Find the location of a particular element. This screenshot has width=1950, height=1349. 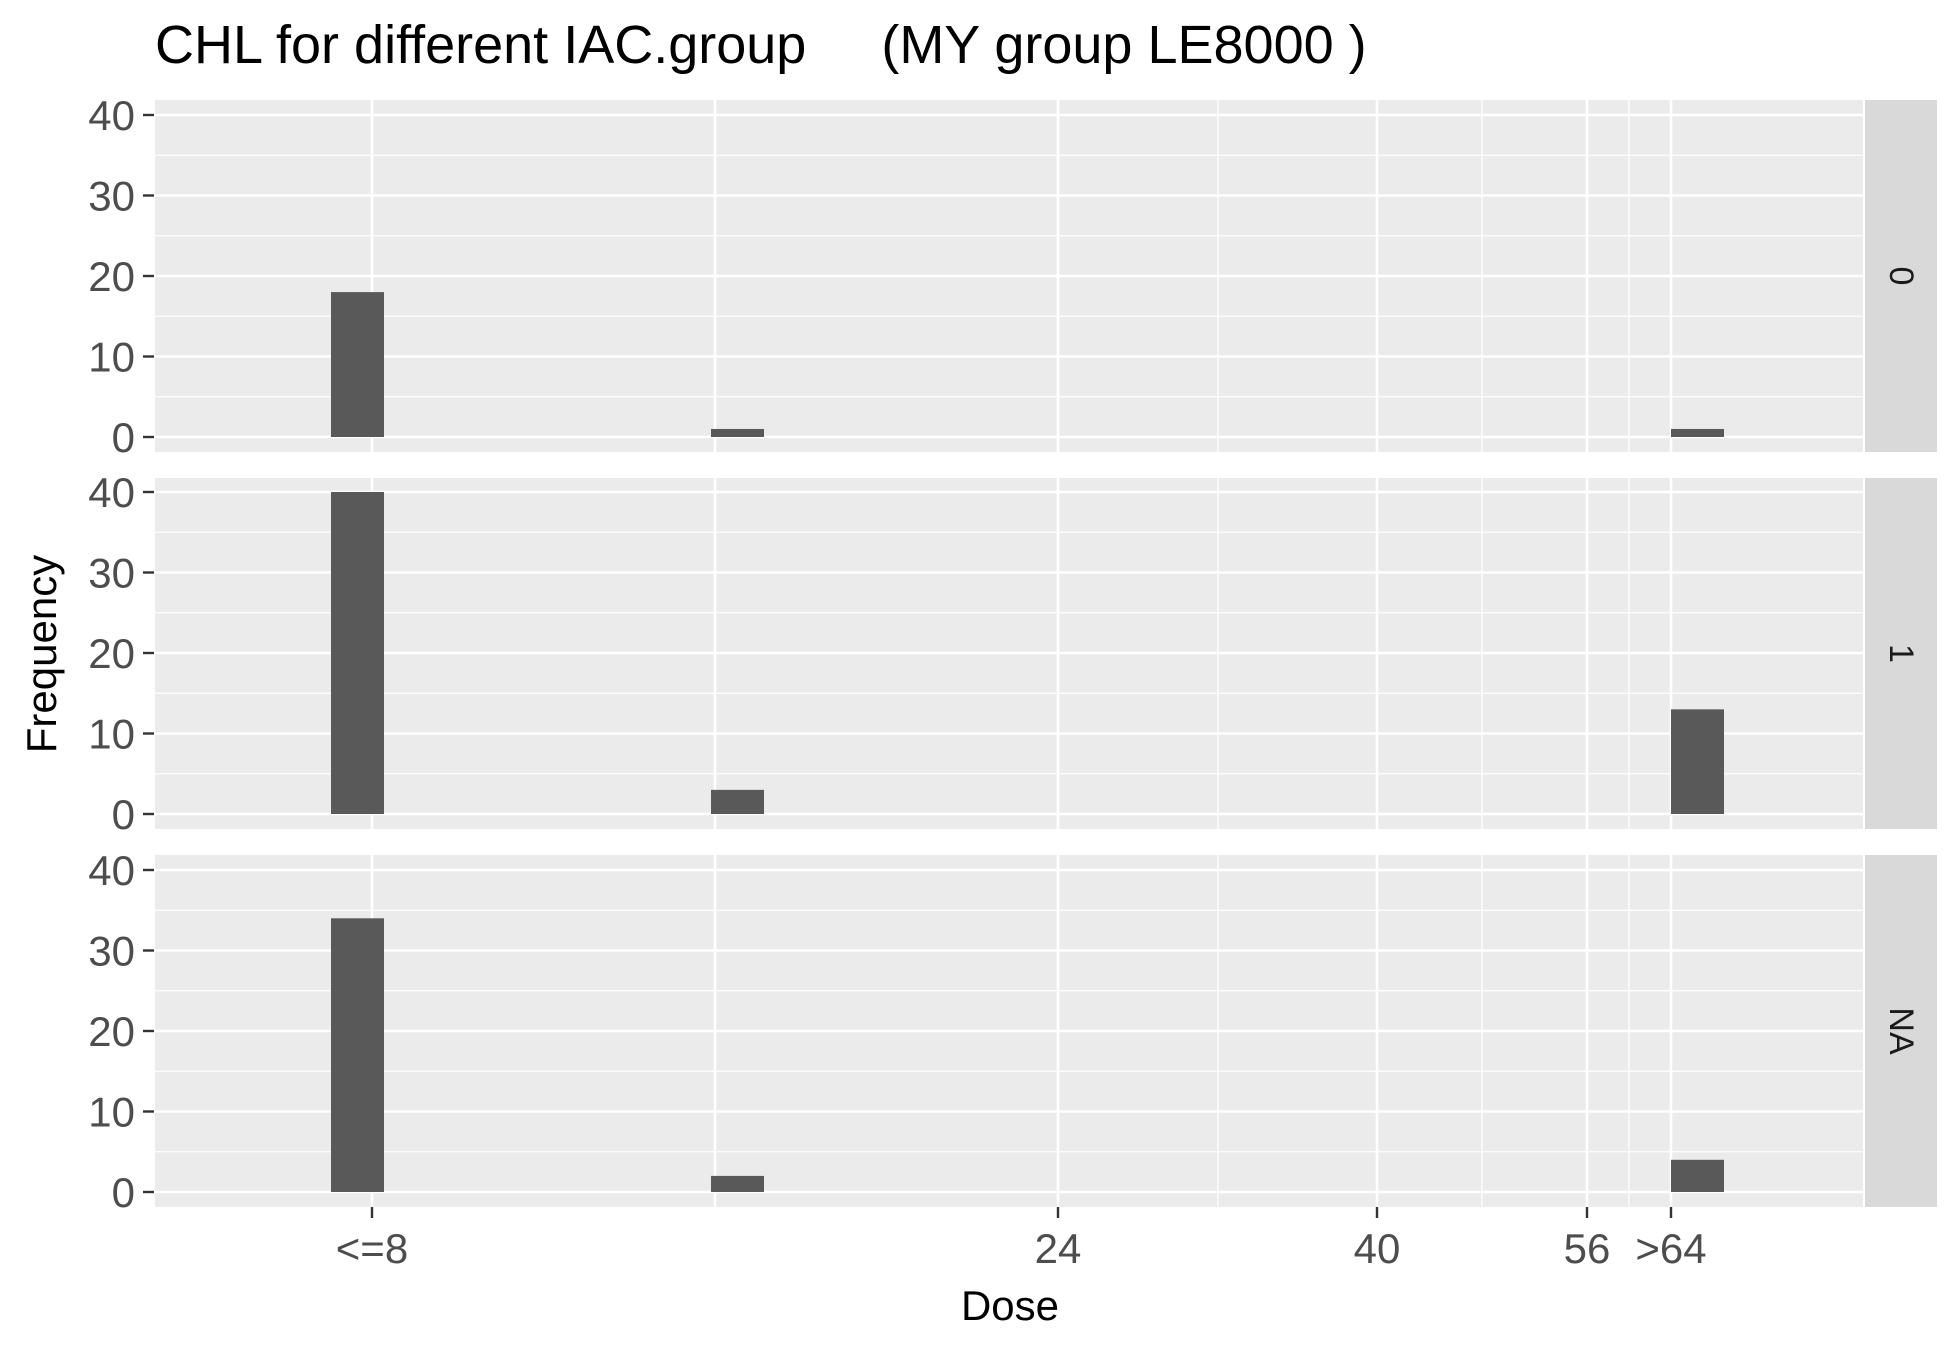

x-axis-title: Dose is located at coordinates (1010, 1305).